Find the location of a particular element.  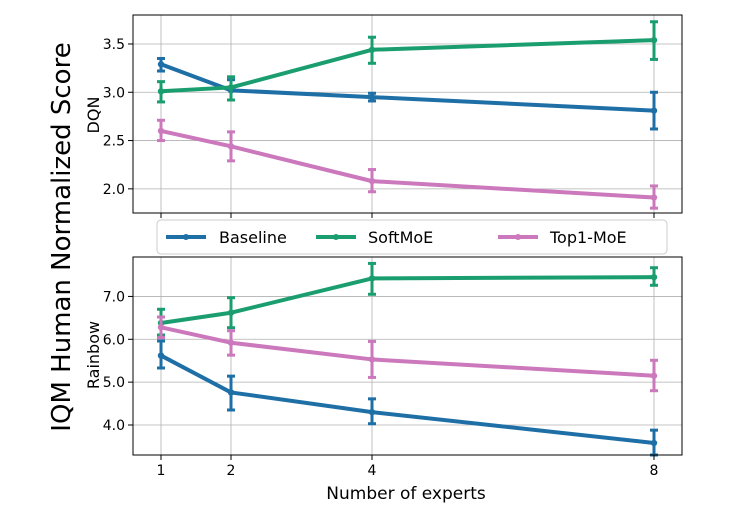

line-rainbow-baseline is located at coordinates (407, 399).